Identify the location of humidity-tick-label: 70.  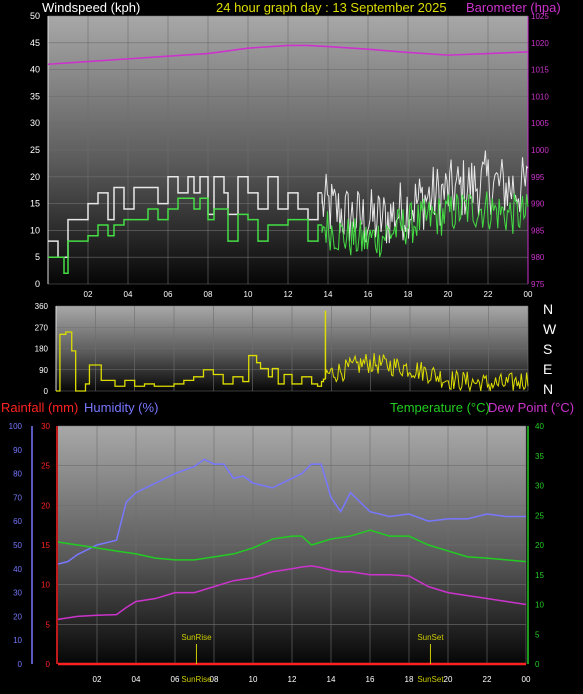
(17, 497).